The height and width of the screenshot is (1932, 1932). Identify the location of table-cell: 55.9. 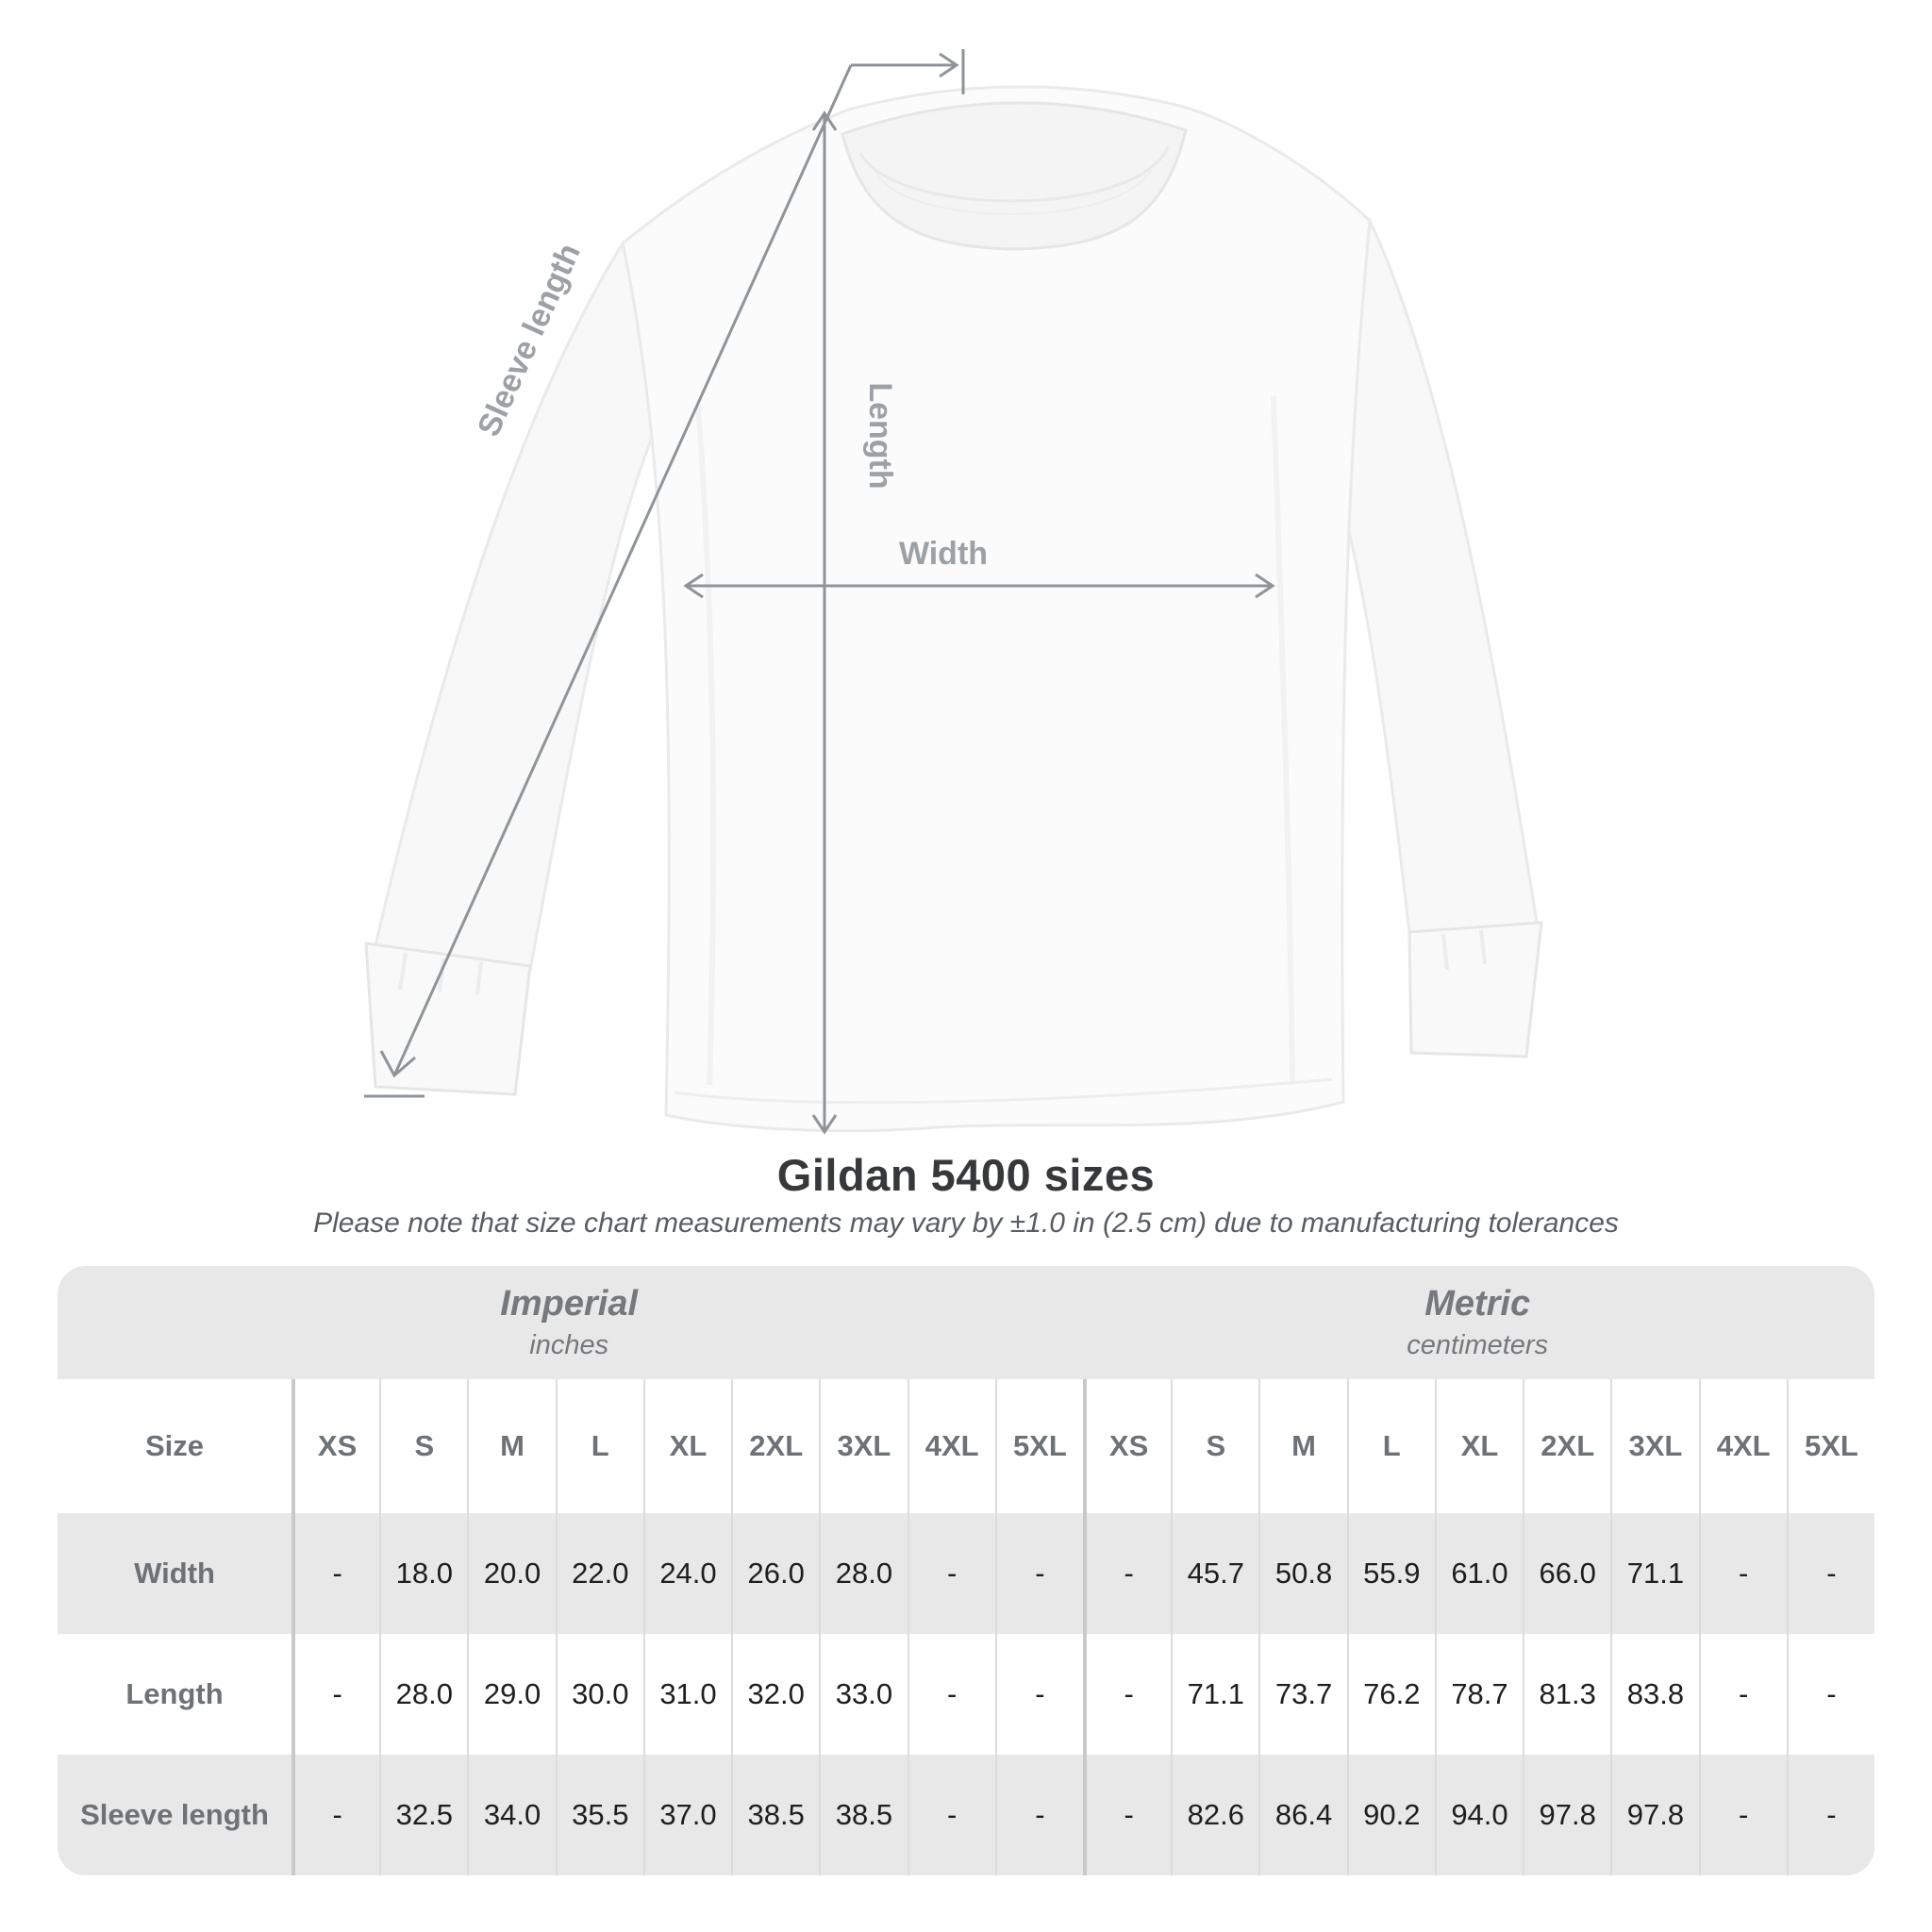
(1390, 1574).